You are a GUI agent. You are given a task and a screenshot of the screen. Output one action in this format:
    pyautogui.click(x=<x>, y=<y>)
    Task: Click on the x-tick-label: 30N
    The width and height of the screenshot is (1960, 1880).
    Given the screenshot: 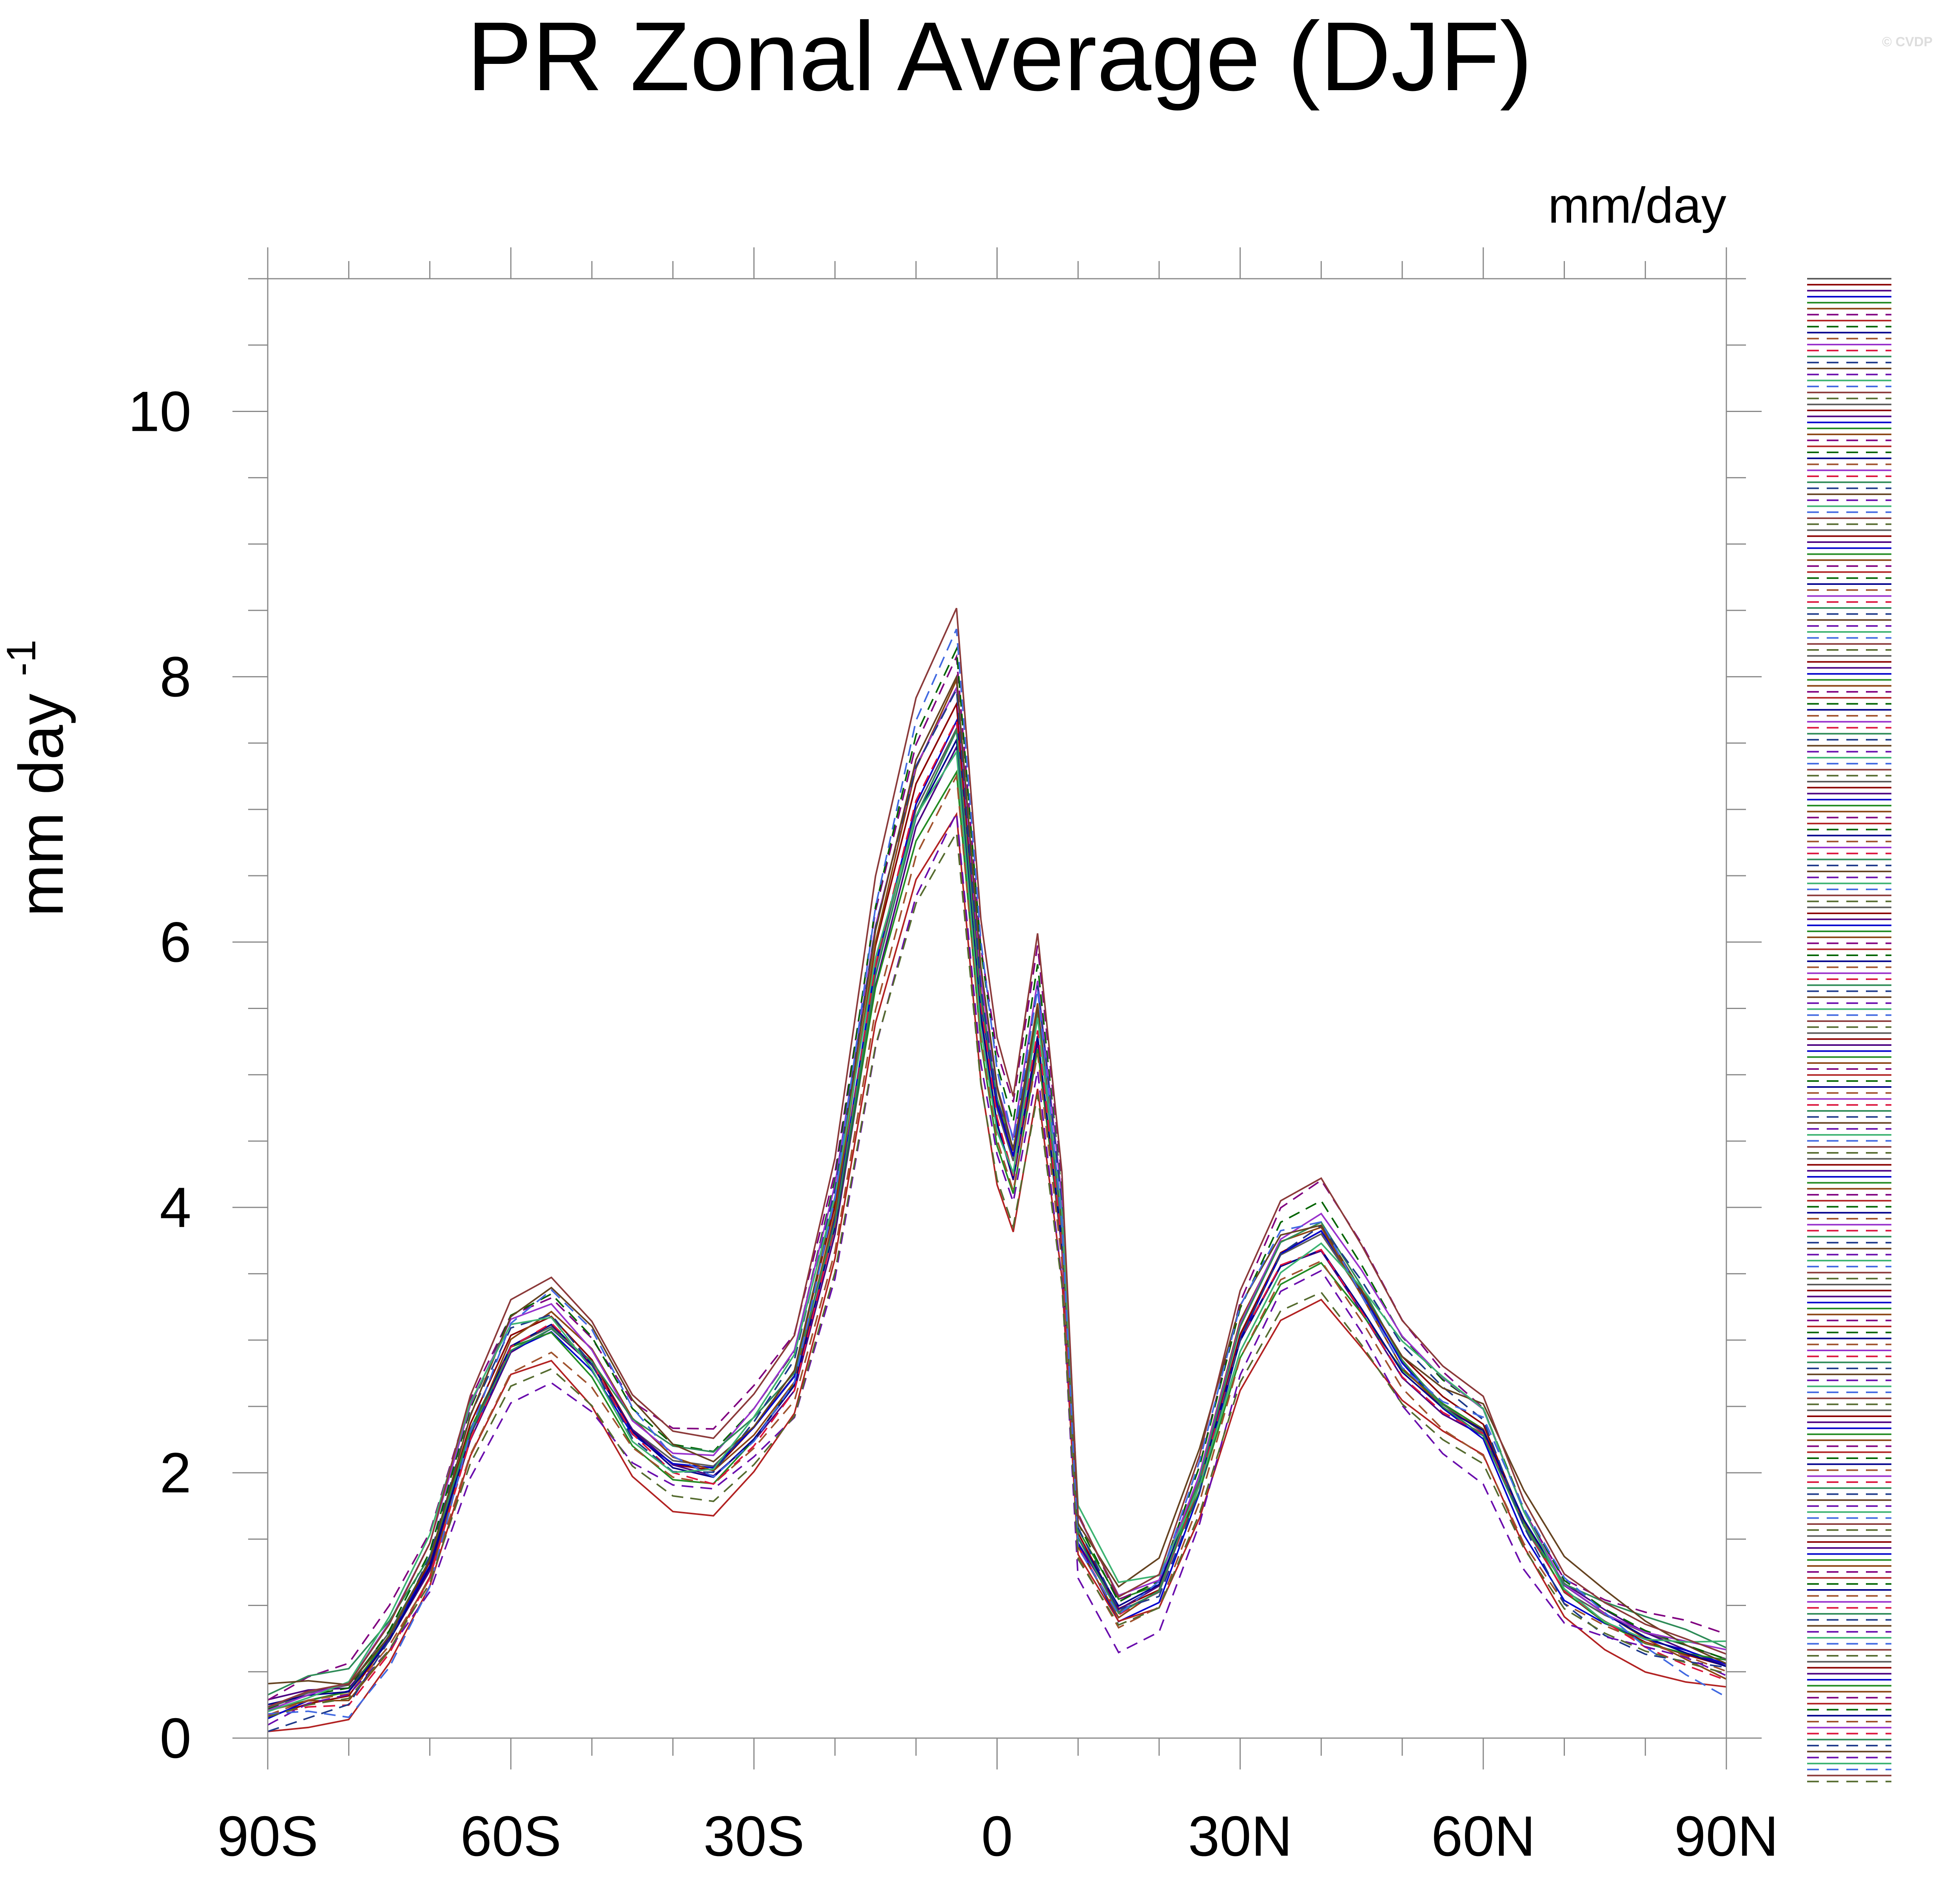 What is the action you would take?
    pyautogui.click(x=1240, y=1836)
    